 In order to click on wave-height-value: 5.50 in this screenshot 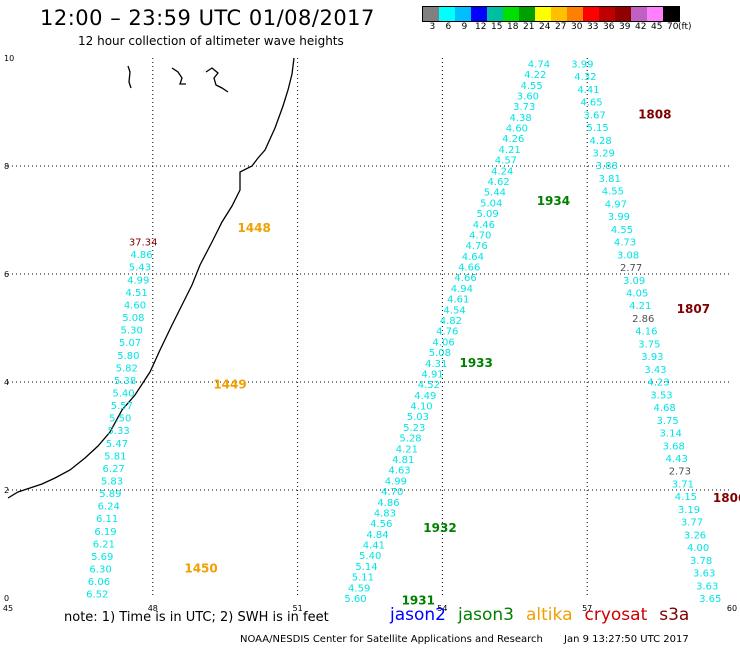, I will do `click(120, 419)`.